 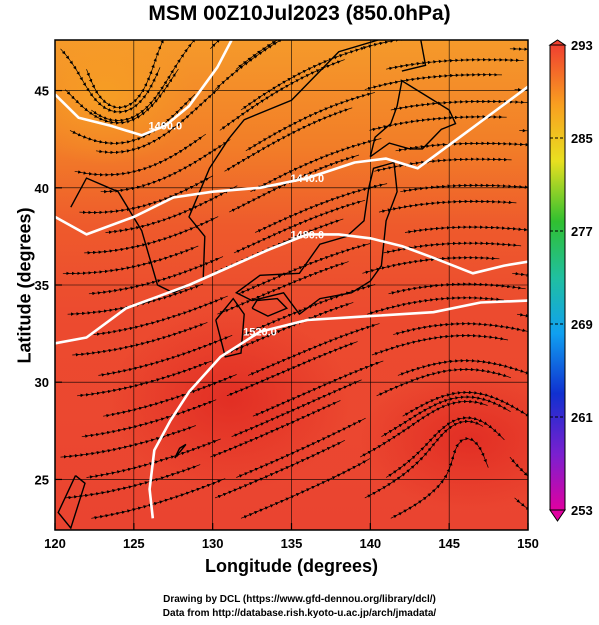 I want to click on x-tick-label: 140, so click(x=370, y=543).